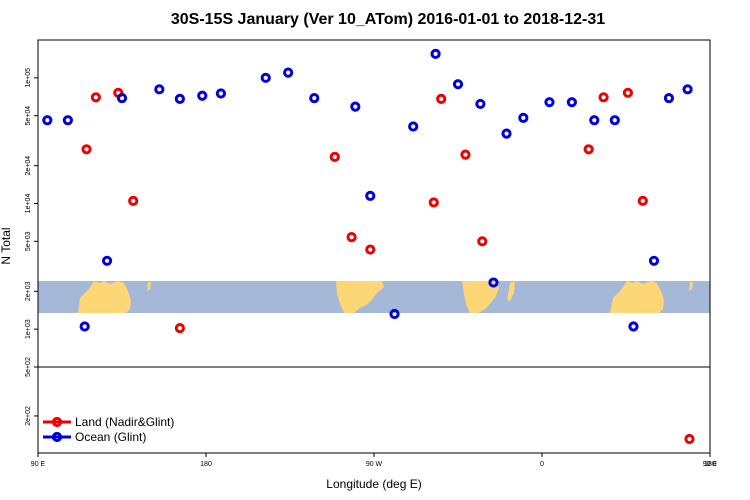  Describe the element at coordinates (28, 166) in the screenshot. I see `y-tick-label-upper: 2e+04` at that location.